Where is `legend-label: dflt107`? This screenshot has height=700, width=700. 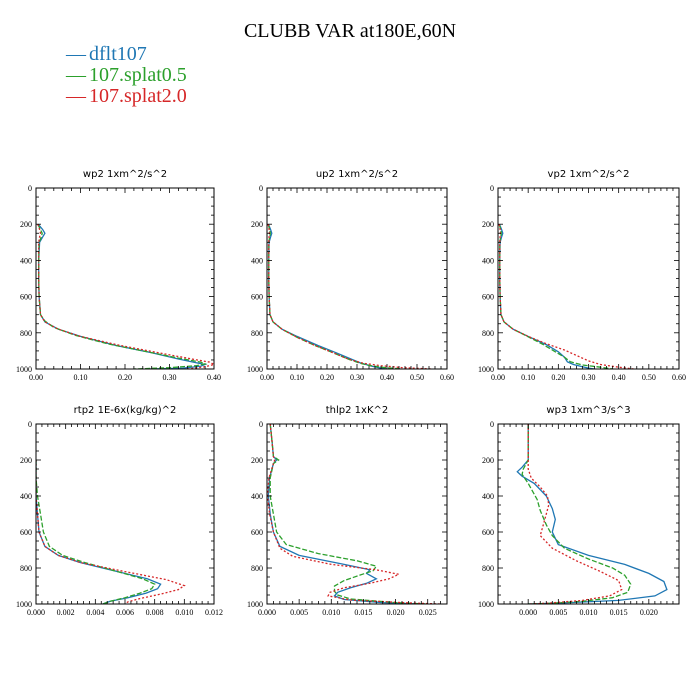 legend-label: dflt107 is located at coordinates (118, 54).